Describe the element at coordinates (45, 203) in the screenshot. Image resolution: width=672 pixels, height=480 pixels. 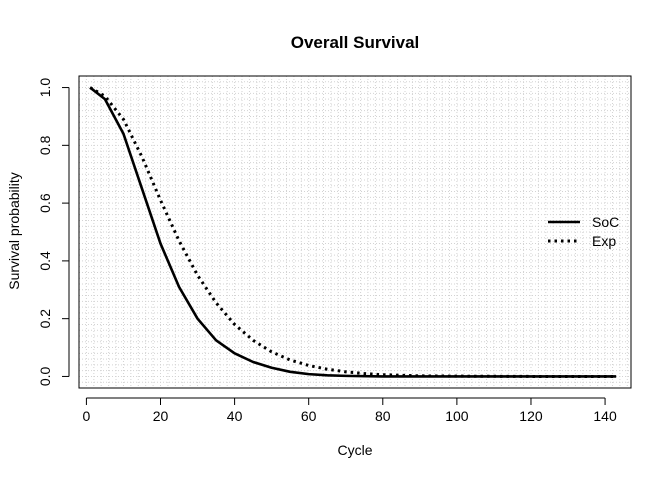
I see `y-tick-label: 0.6` at that location.